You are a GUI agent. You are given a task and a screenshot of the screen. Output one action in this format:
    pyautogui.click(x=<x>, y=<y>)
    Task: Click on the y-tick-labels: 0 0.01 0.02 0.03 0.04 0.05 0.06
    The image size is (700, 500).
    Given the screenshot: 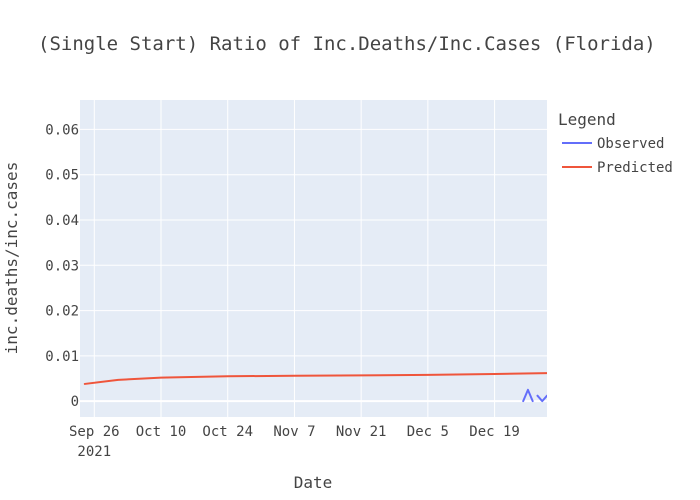 What is the action you would take?
    pyautogui.click(x=62, y=266)
    